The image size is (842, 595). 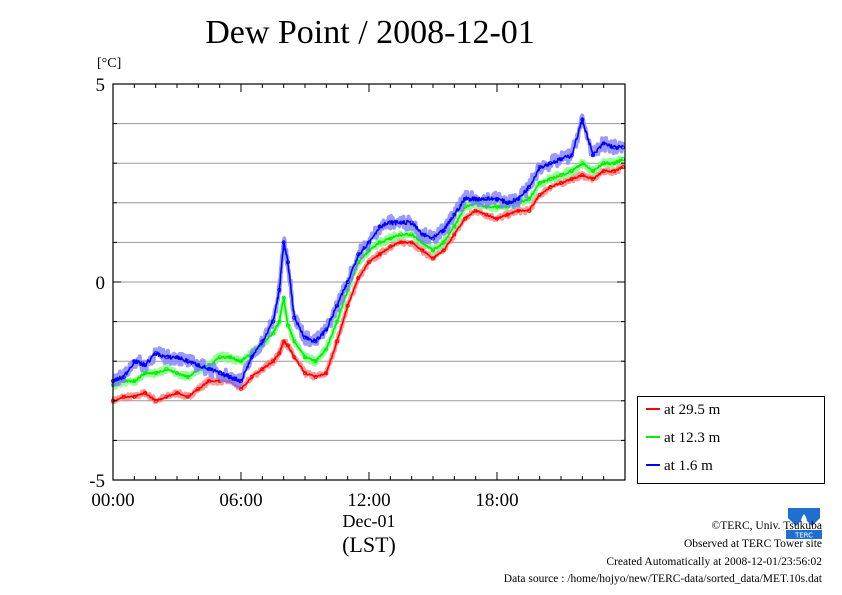 What do you see at coordinates (369, 544) in the screenshot?
I see `x-axis-timezone-label: (LST)` at bounding box center [369, 544].